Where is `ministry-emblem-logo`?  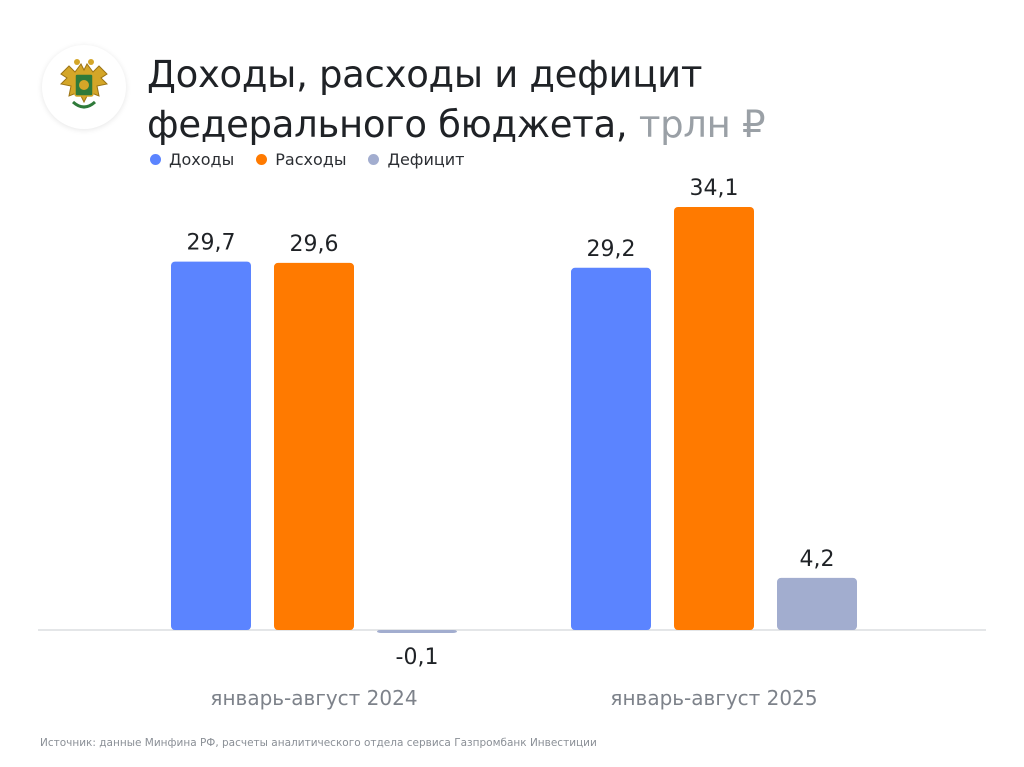 ministry-emblem-logo is located at coordinates (84, 87).